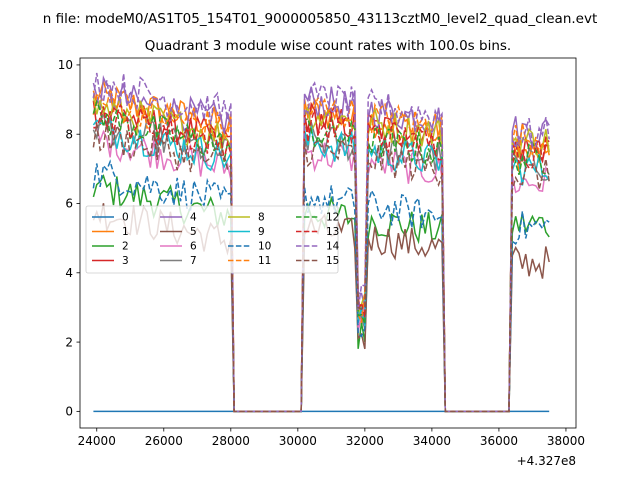  I want to click on x-tick-label: 24000, so click(97, 441).